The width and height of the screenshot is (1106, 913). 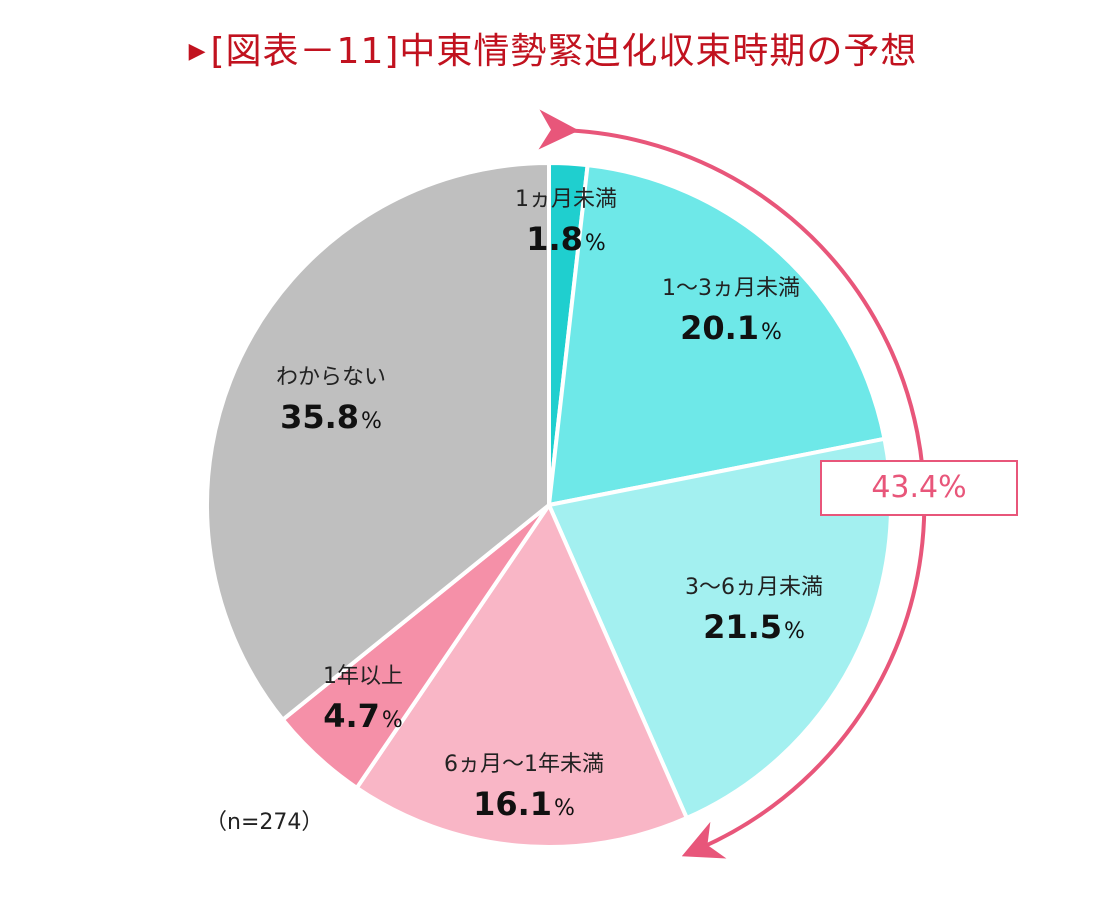 I want to click on slice-value-number: 4.7, so click(x=351, y=716).